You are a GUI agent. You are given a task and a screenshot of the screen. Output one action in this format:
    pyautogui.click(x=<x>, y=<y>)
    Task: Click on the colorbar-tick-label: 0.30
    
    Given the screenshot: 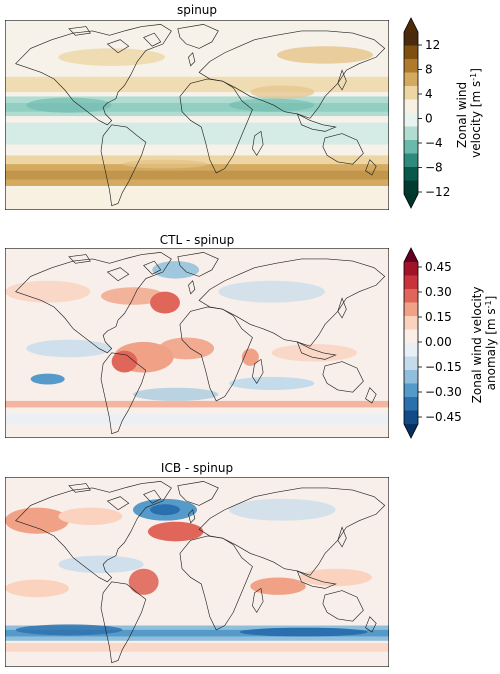 What is the action you would take?
    pyautogui.click(x=438, y=292)
    